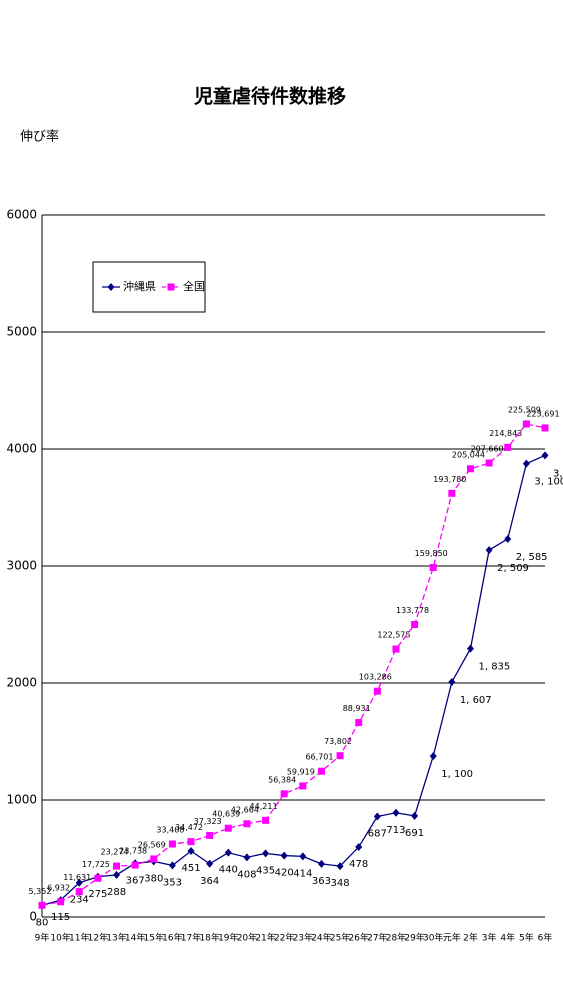  Describe the element at coordinates (375, 677) in the screenshot. I see `data-label: 103,286` at that location.